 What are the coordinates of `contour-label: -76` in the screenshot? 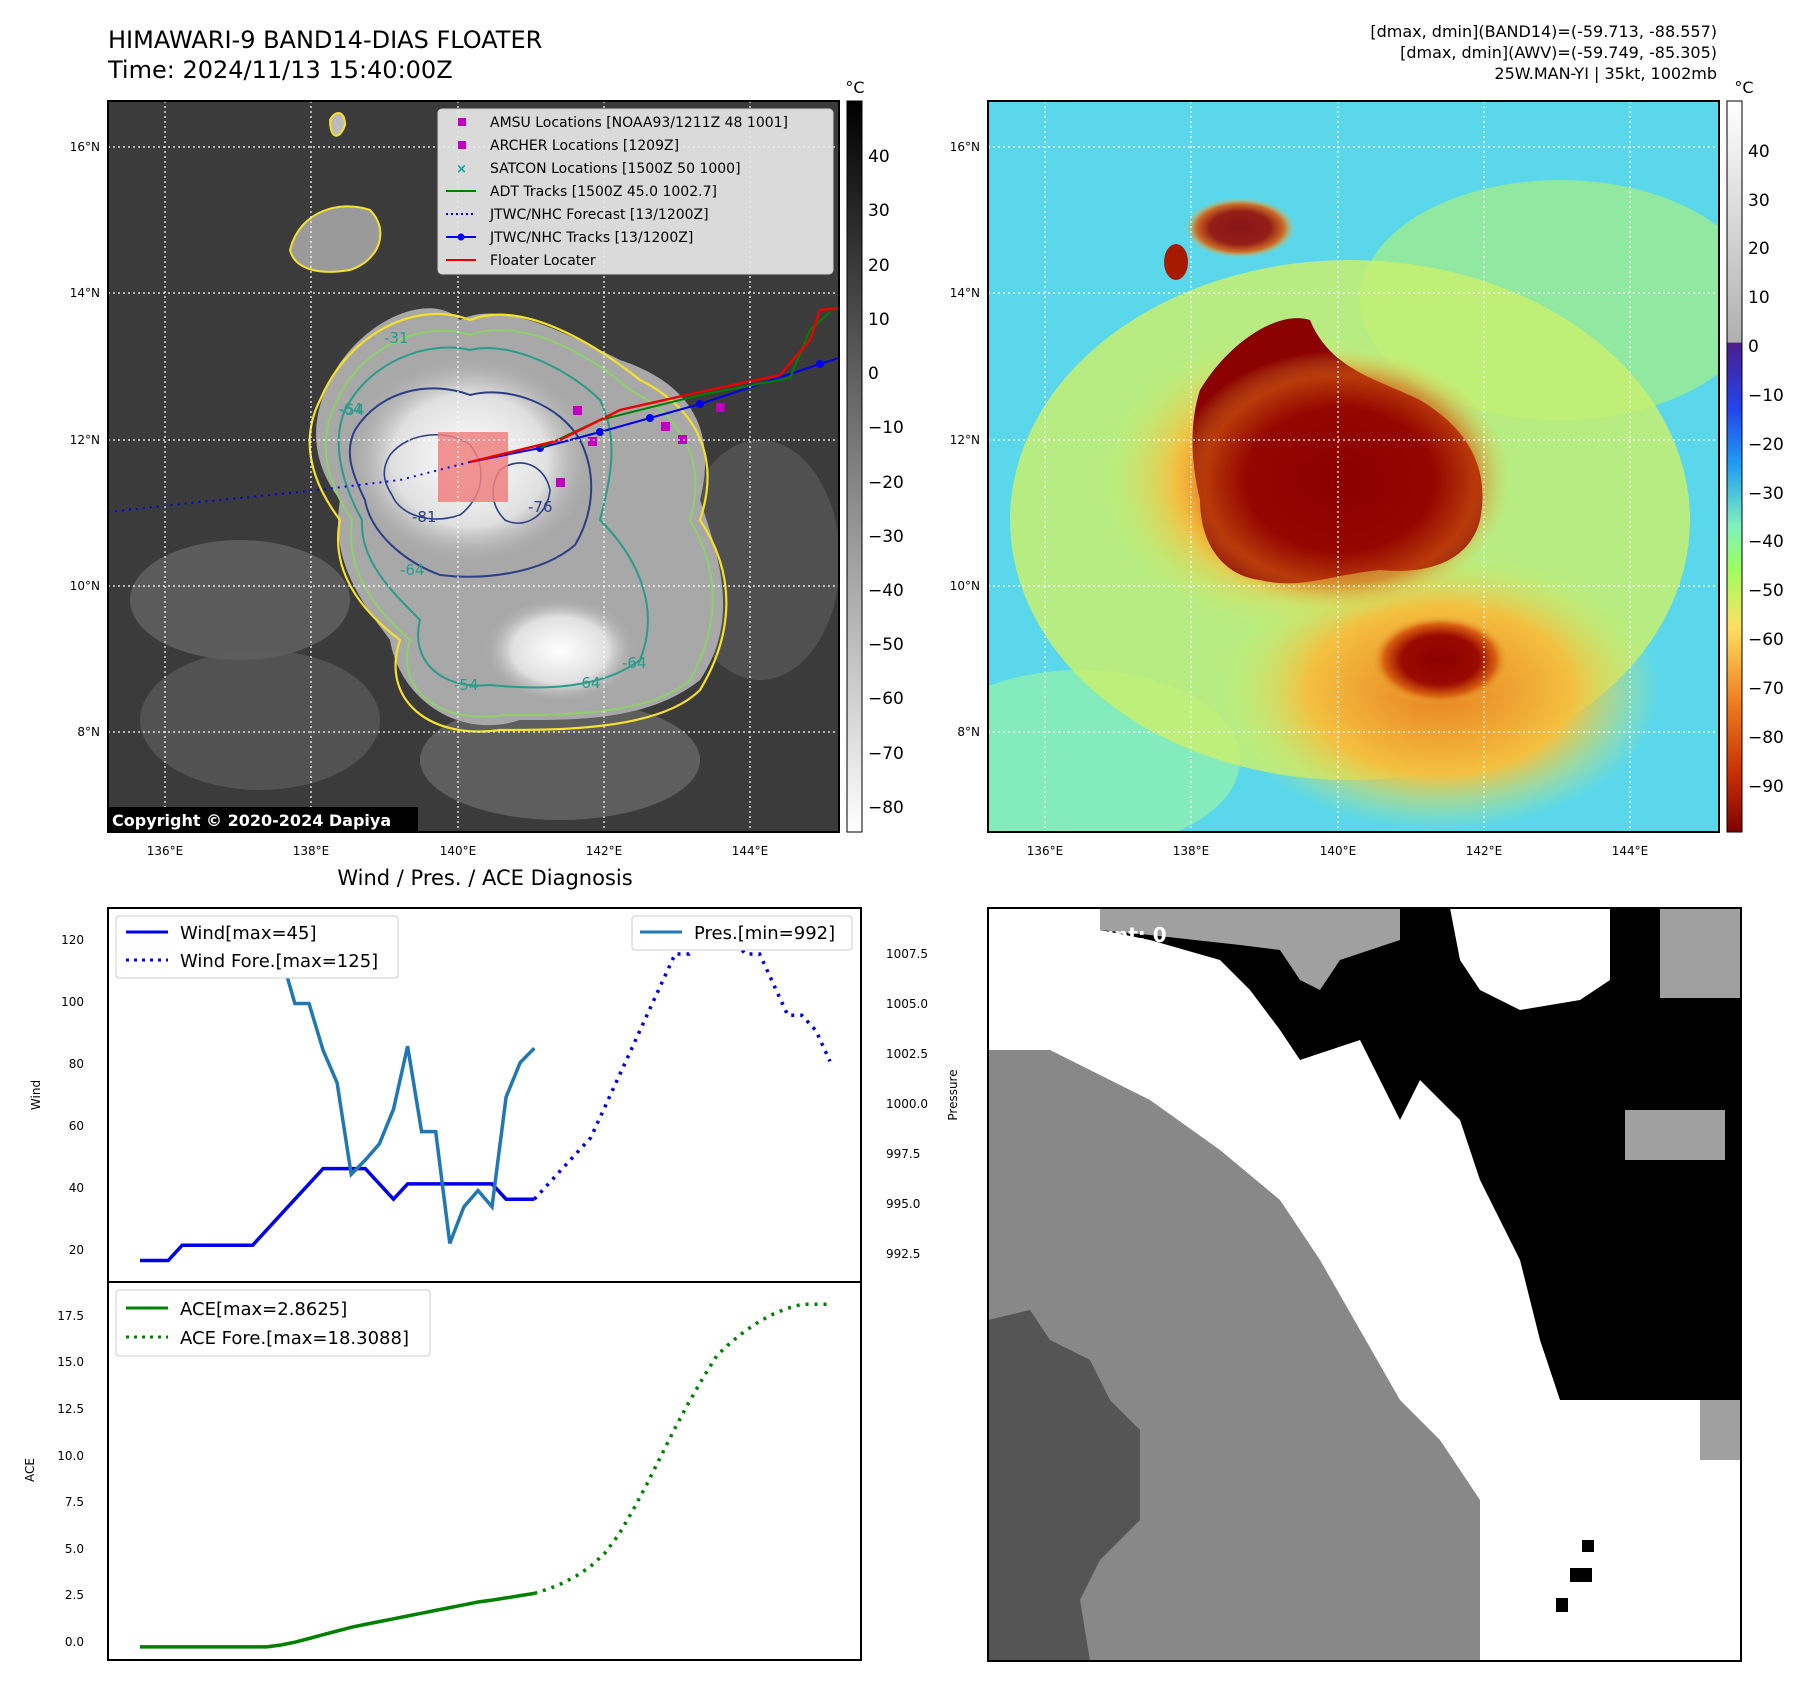 It's located at (540, 507).